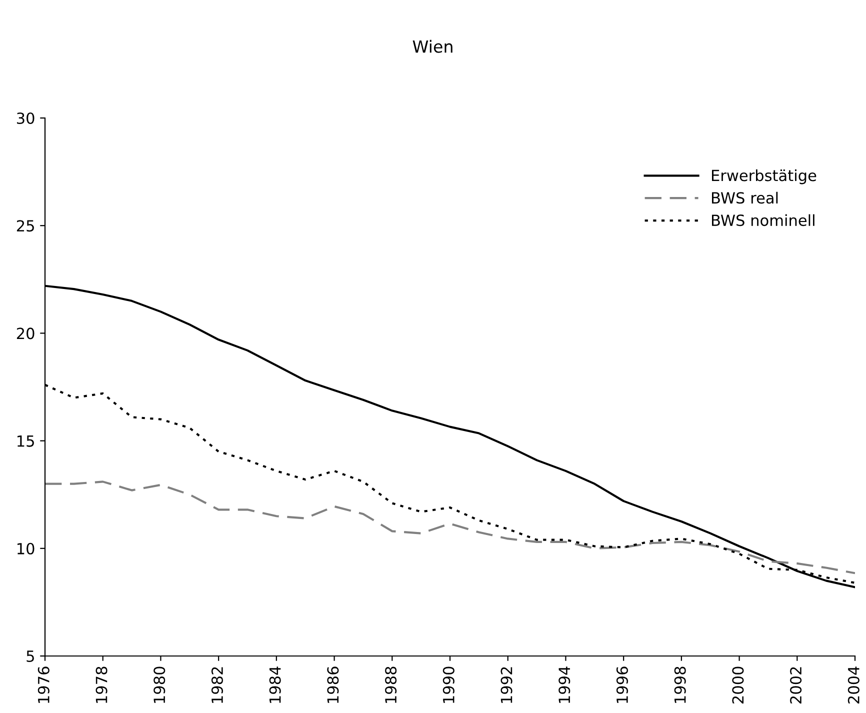  I want to click on y-tick-label: 15, so click(26, 441).